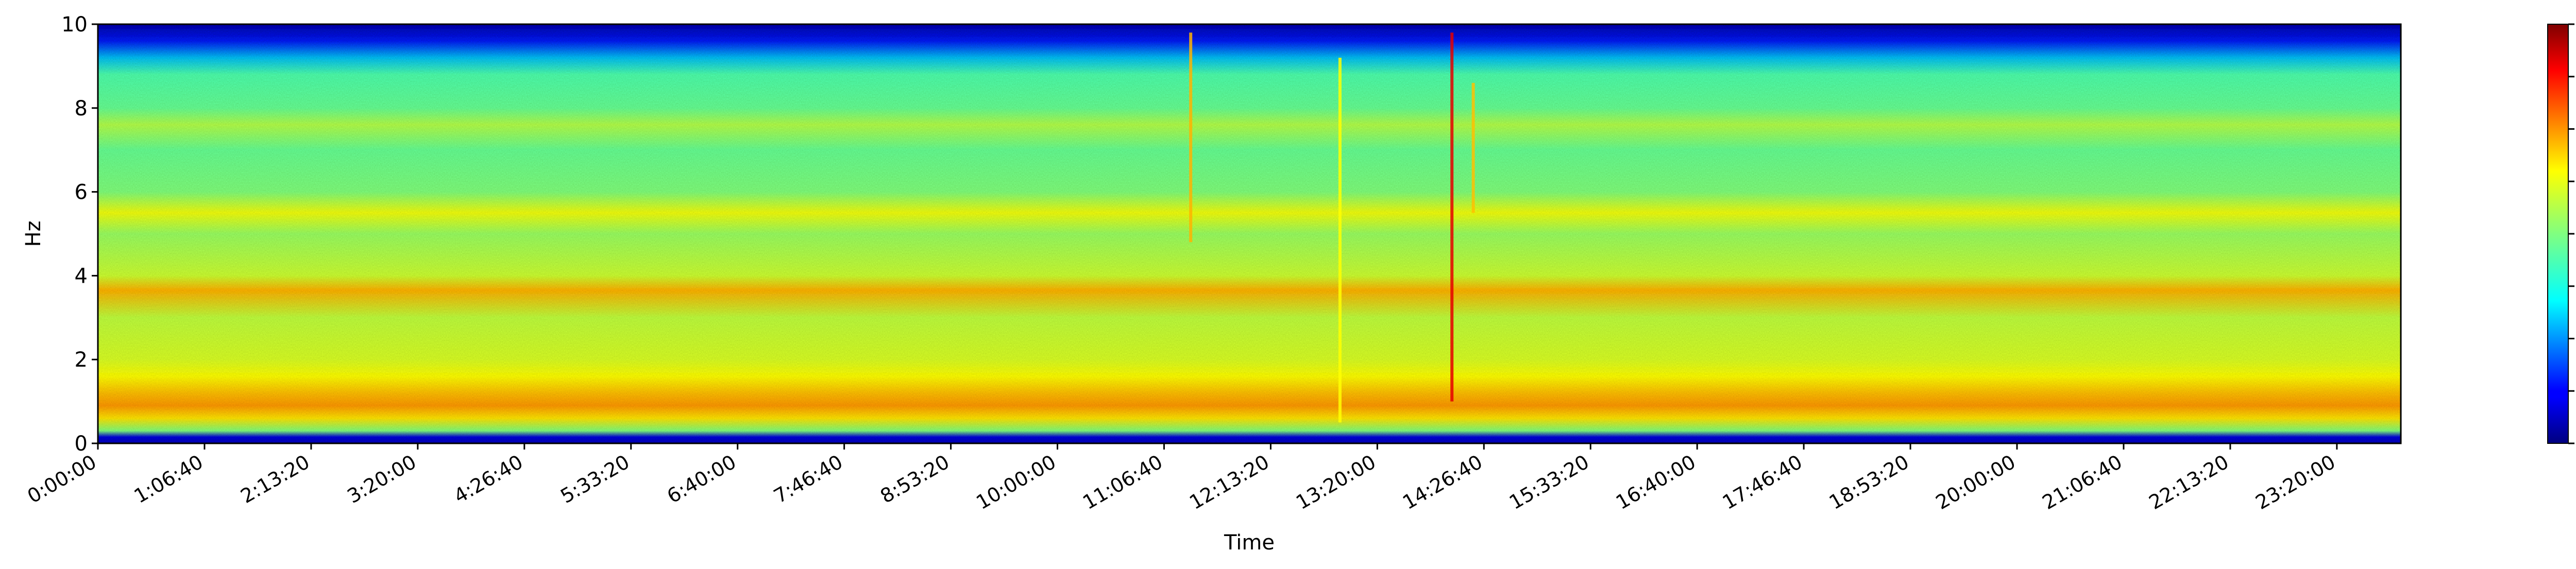  What do you see at coordinates (1332, 227) in the screenshot?
I see `spectrogram-events` at bounding box center [1332, 227].